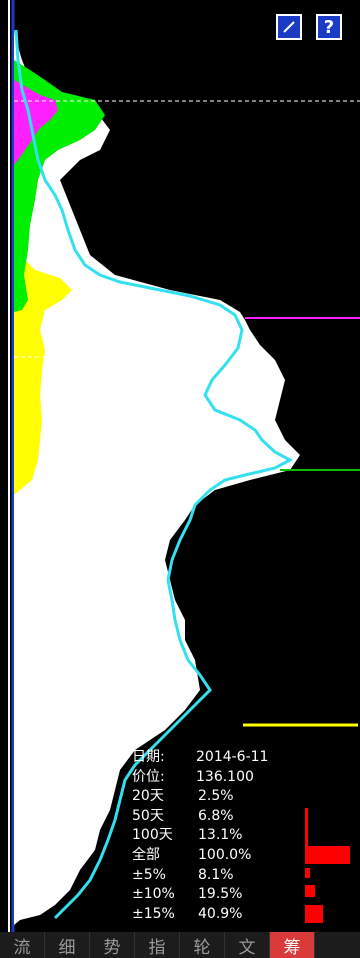  I want to click on bottom-tab-bar: 流 细 势 指 轮 文 筹, so click(180, 945).